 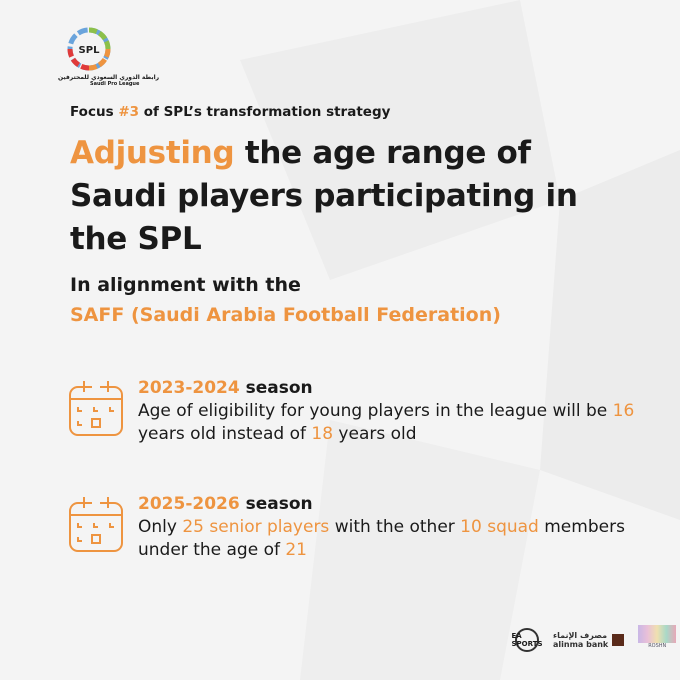 I want to click on spl-logo-icon: SPL, so click(x=89, y=49).